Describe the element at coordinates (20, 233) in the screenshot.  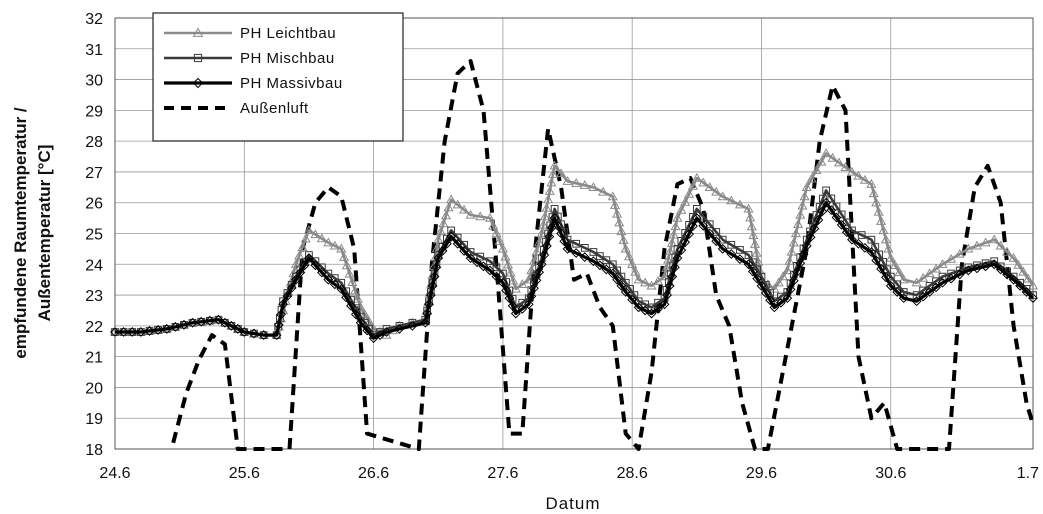
I see `y-axis-title-line1: empfundene Raumtemperatur /` at that location.